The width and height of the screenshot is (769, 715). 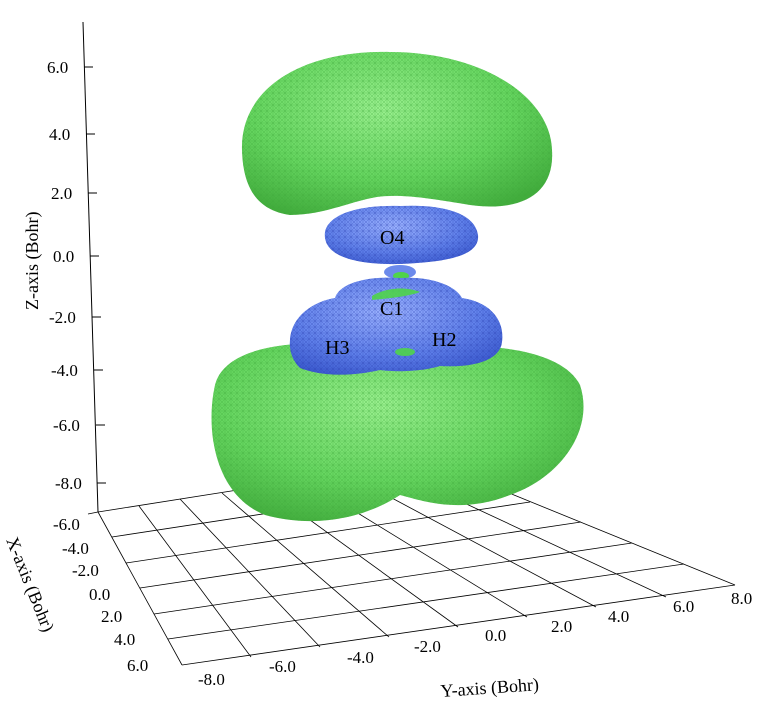 What do you see at coordinates (211, 679) in the screenshot?
I see `y-tick-label: -8.0` at bounding box center [211, 679].